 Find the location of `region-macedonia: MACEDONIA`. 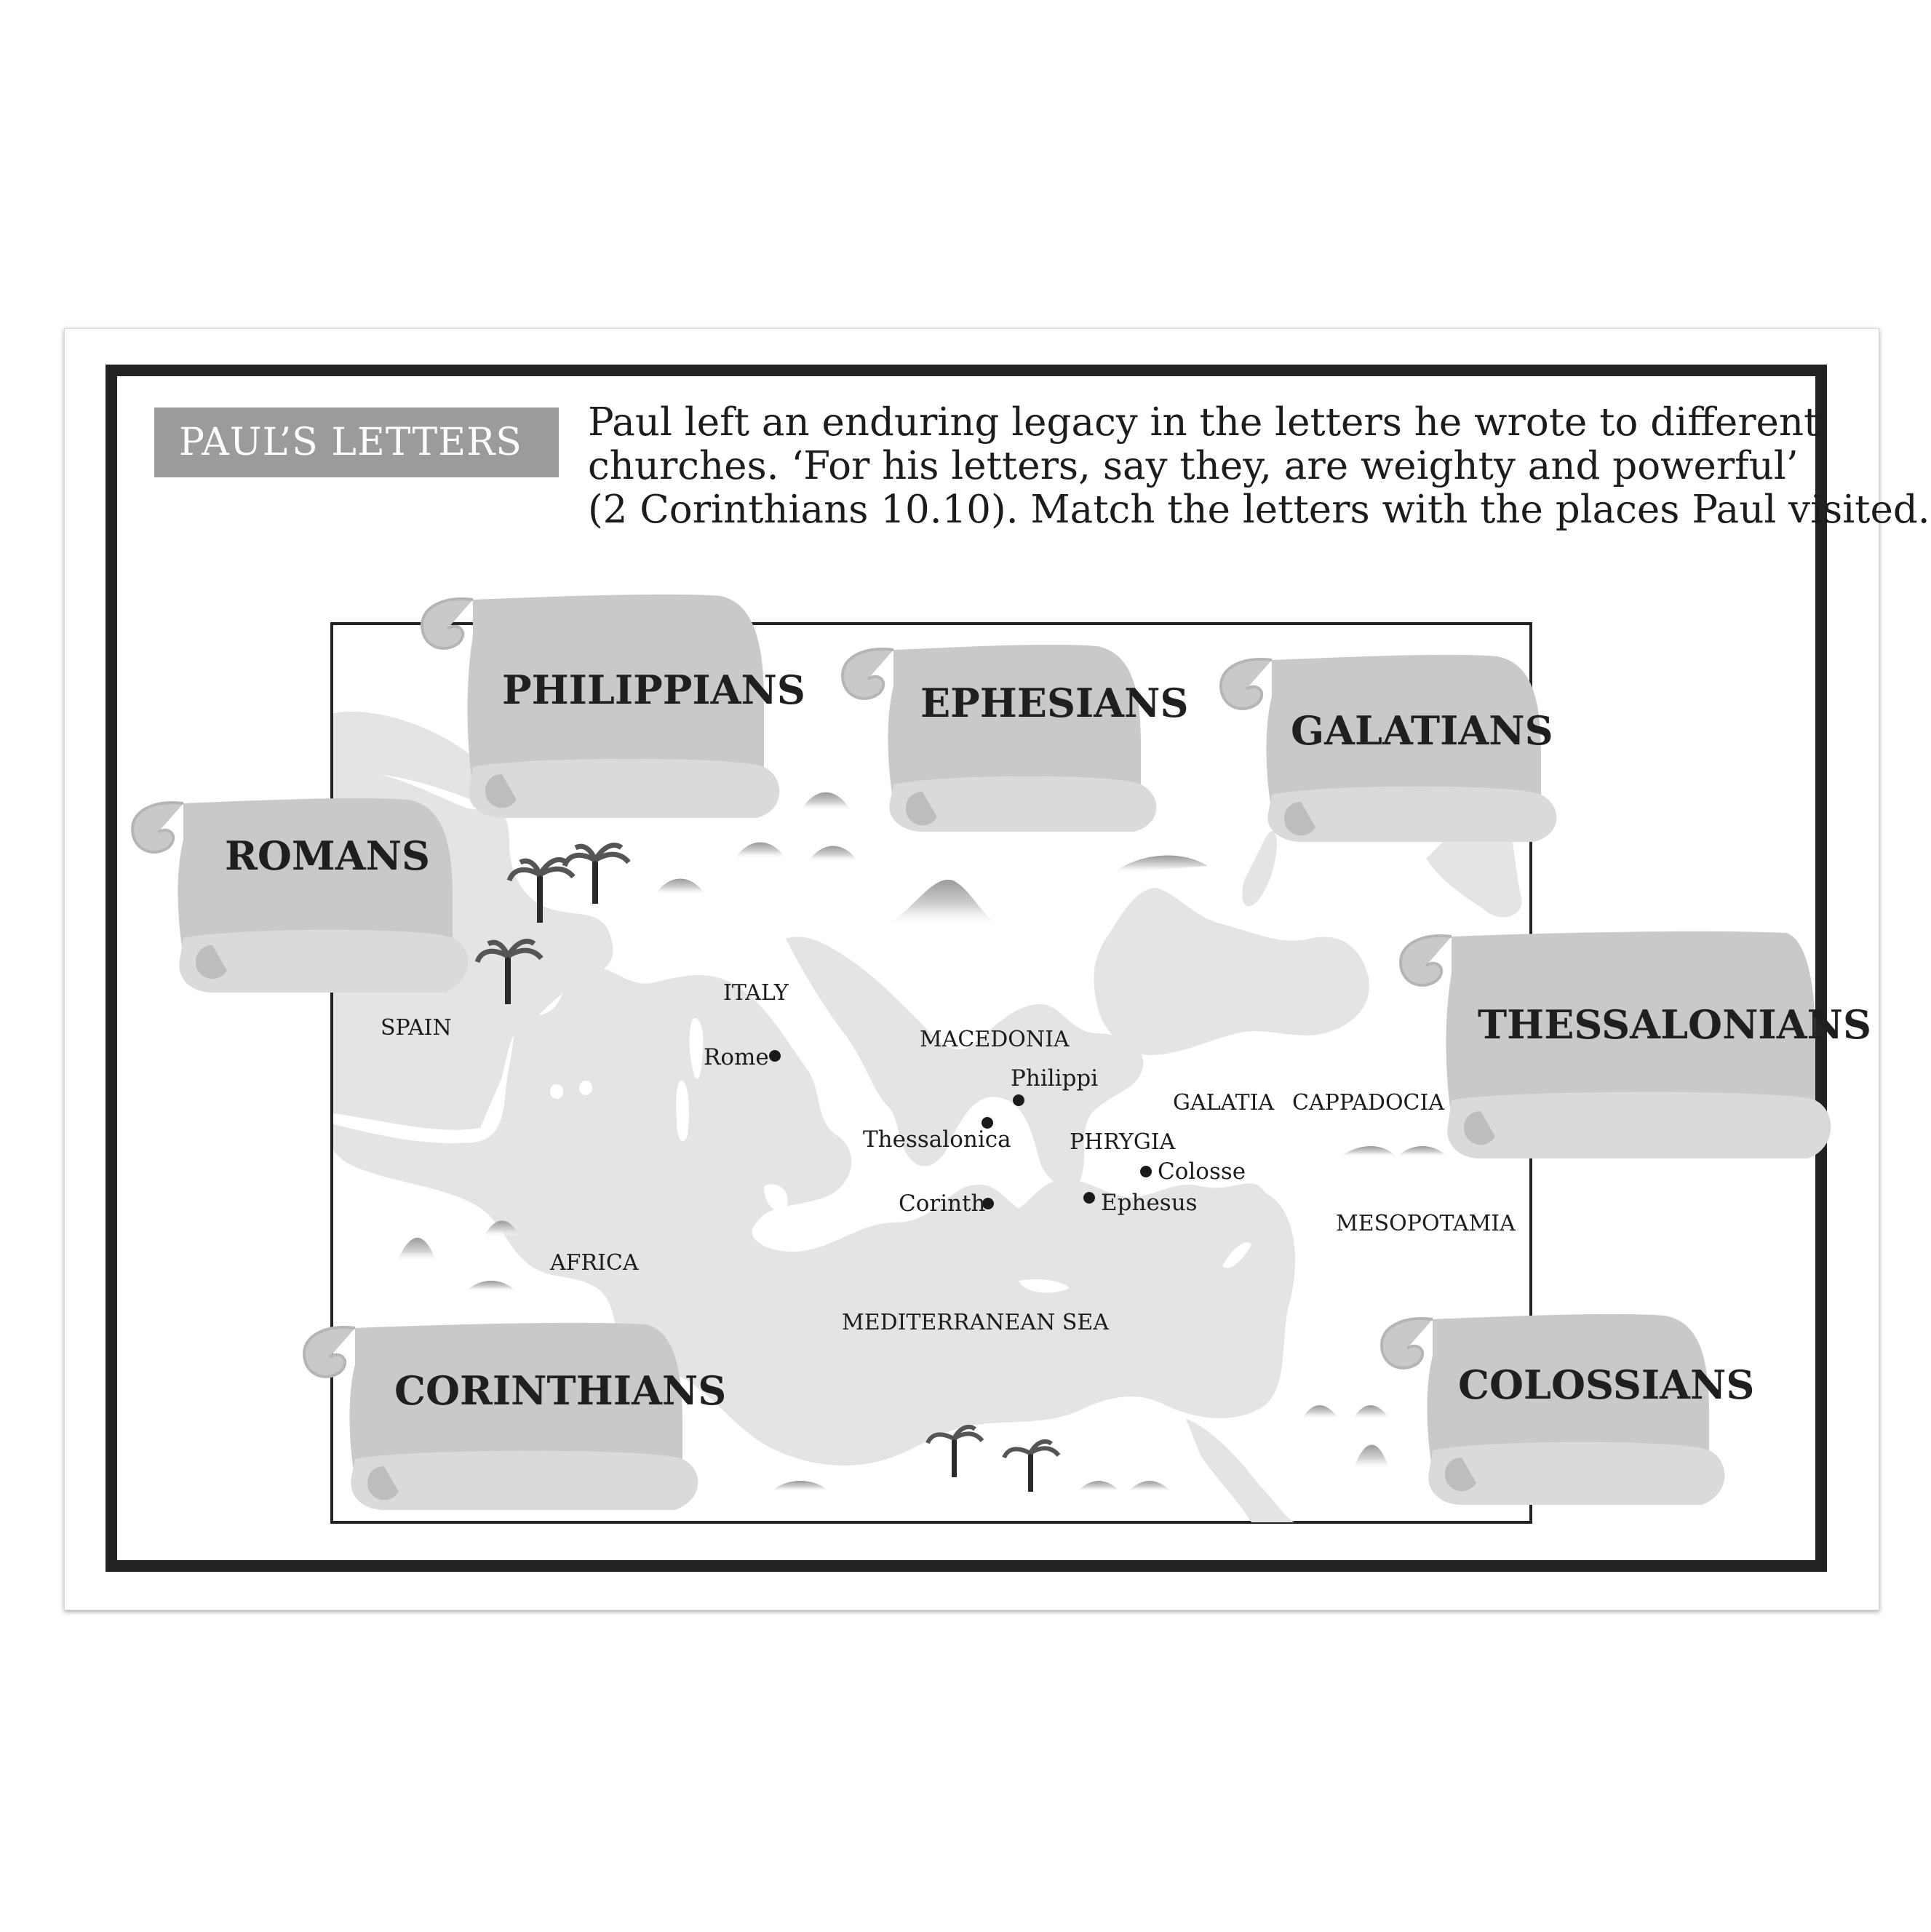

region-macedonia: MACEDONIA is located at coordinates (995, 1039).